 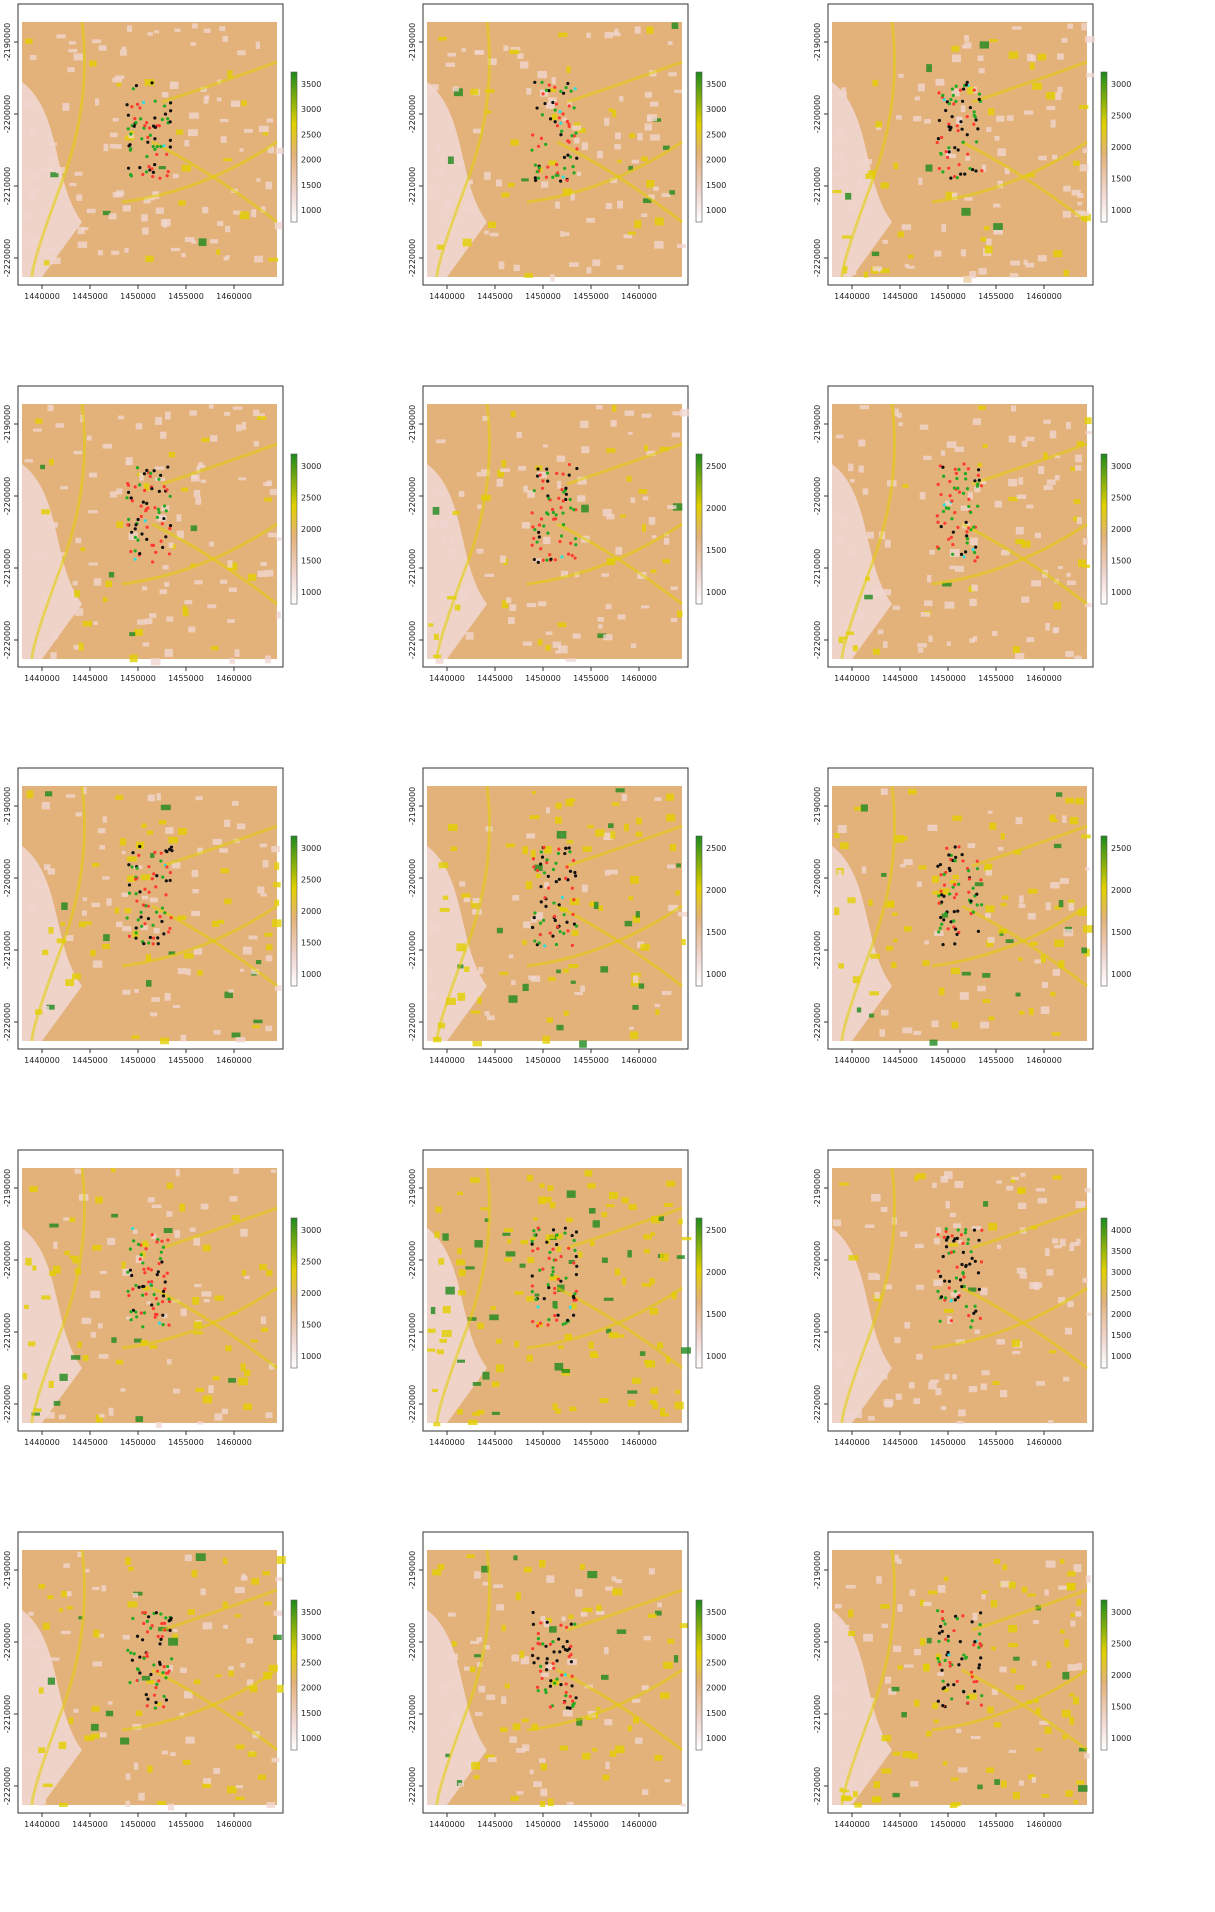 What do you see at coordinates (900, 1824) in the screenshot?
I see `x-tick-label: 1445000` at bounding box center [900, 1824].